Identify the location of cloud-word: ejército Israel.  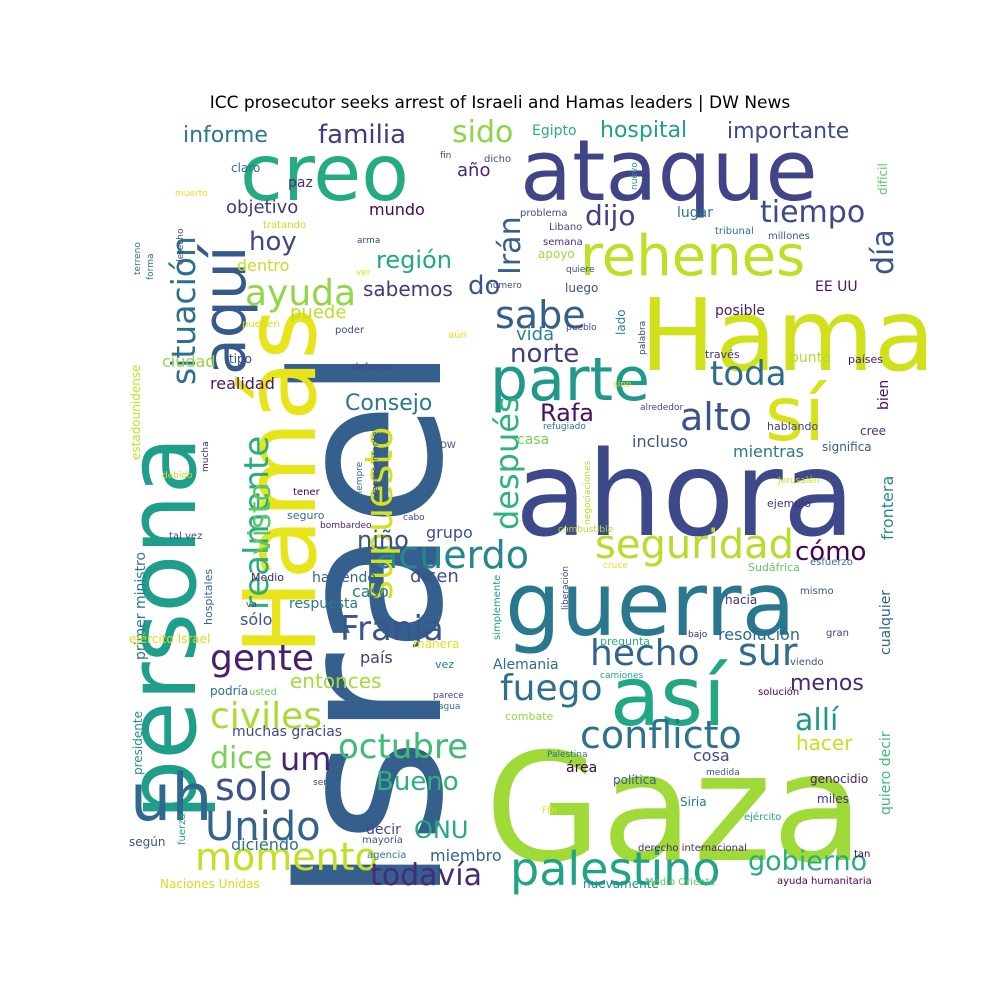
(169, 639).